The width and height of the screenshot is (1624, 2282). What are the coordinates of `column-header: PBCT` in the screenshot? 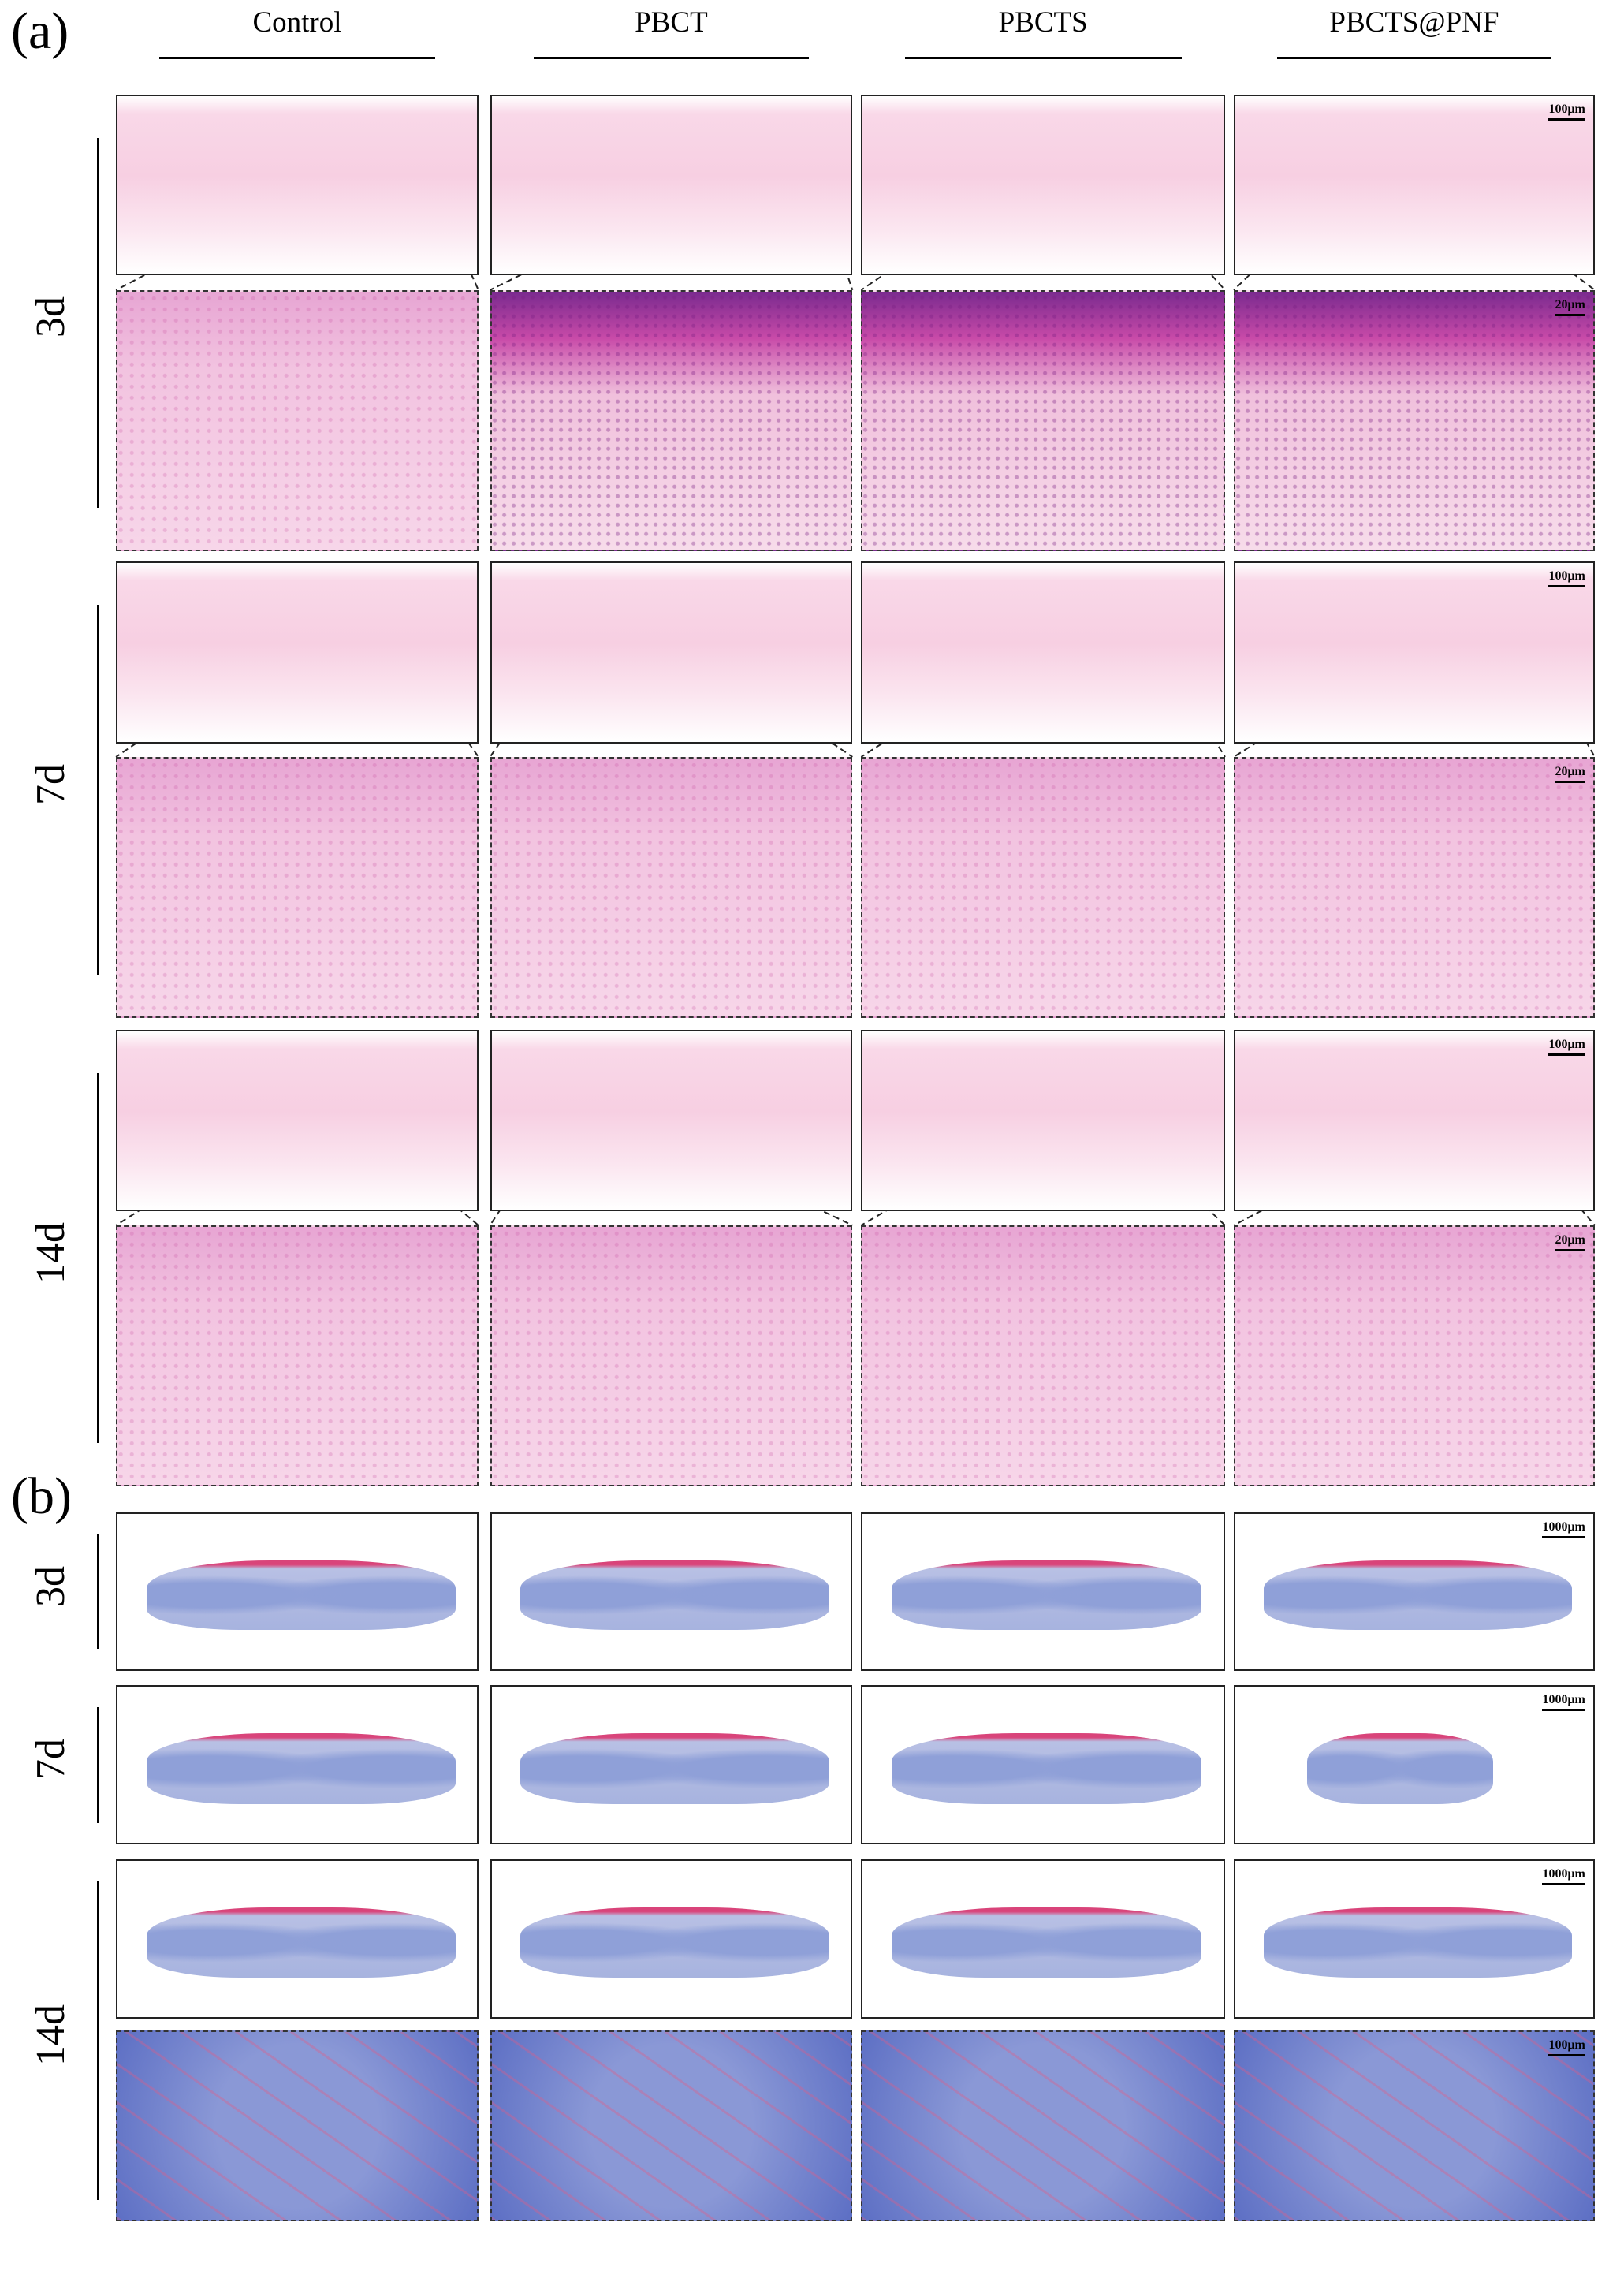 It's located at (671, 22).